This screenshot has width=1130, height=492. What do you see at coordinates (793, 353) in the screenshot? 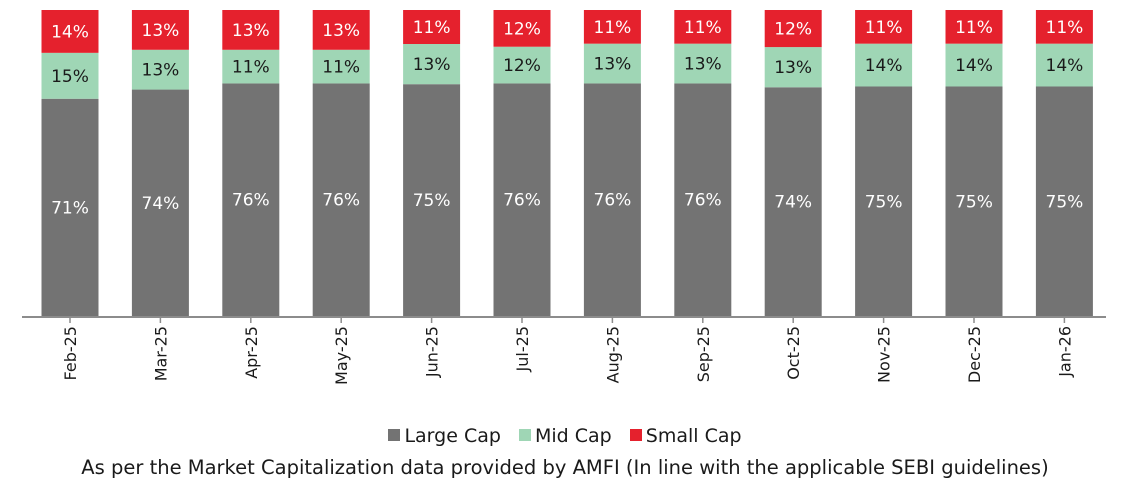
I see `x-tick-label-oct-25: Oct-25` at bounding box center [793, 353].